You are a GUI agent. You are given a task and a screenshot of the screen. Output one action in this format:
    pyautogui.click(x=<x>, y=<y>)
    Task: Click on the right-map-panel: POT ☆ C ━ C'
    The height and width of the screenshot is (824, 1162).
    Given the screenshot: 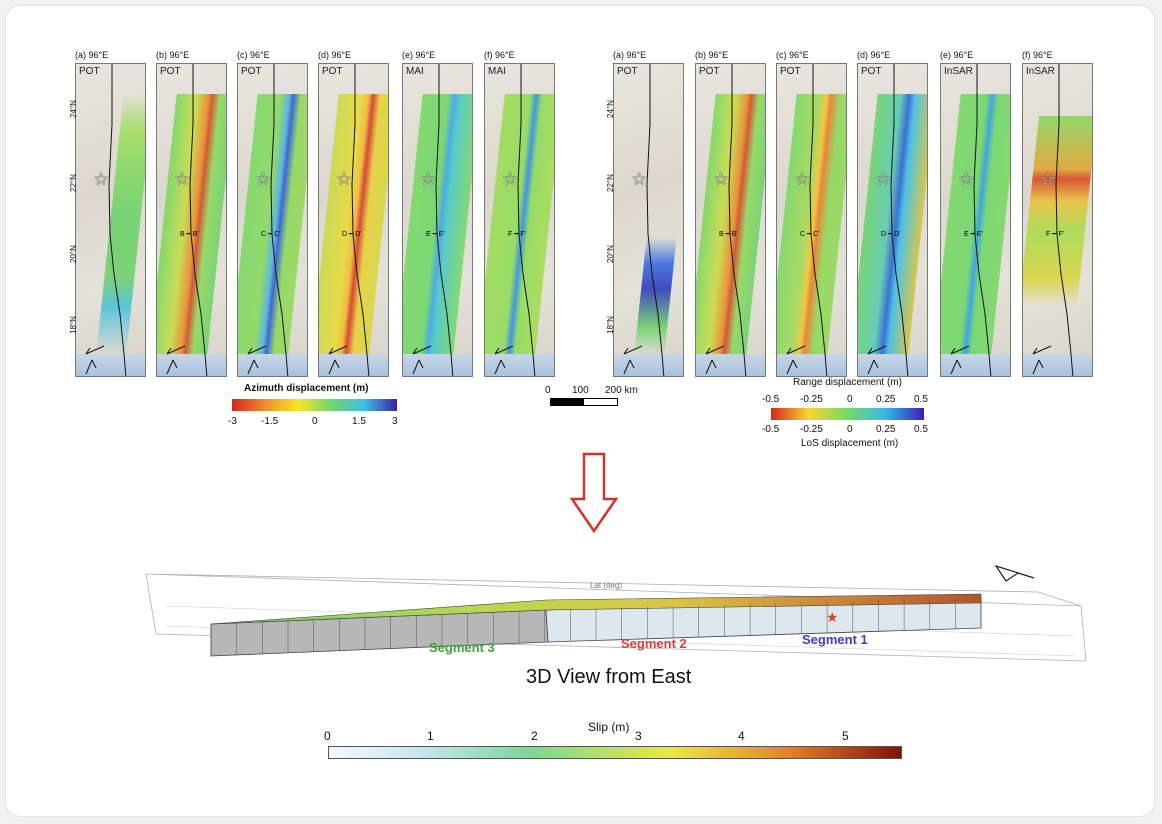 What is the action you would take?
    pyautogui.click(x=811, y=220)
    